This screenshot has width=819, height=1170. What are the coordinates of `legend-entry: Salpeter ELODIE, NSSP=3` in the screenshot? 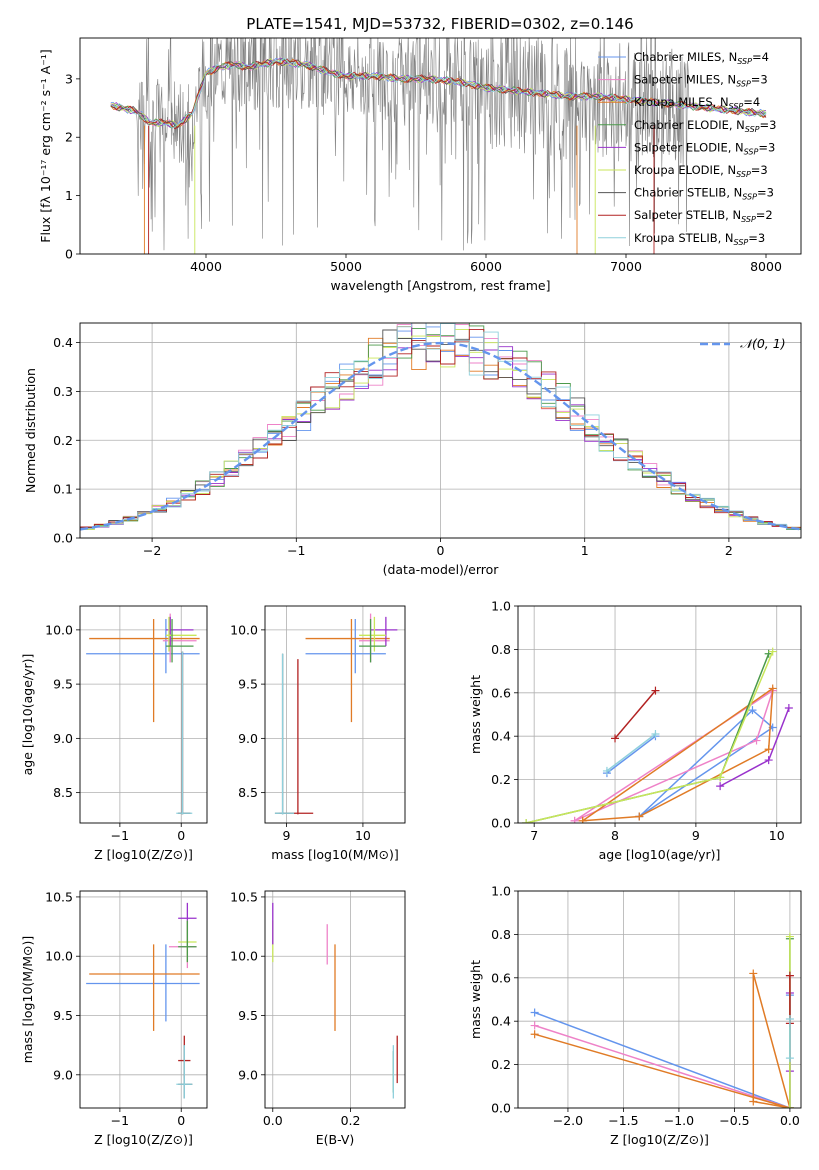 It's located at (704, 148).